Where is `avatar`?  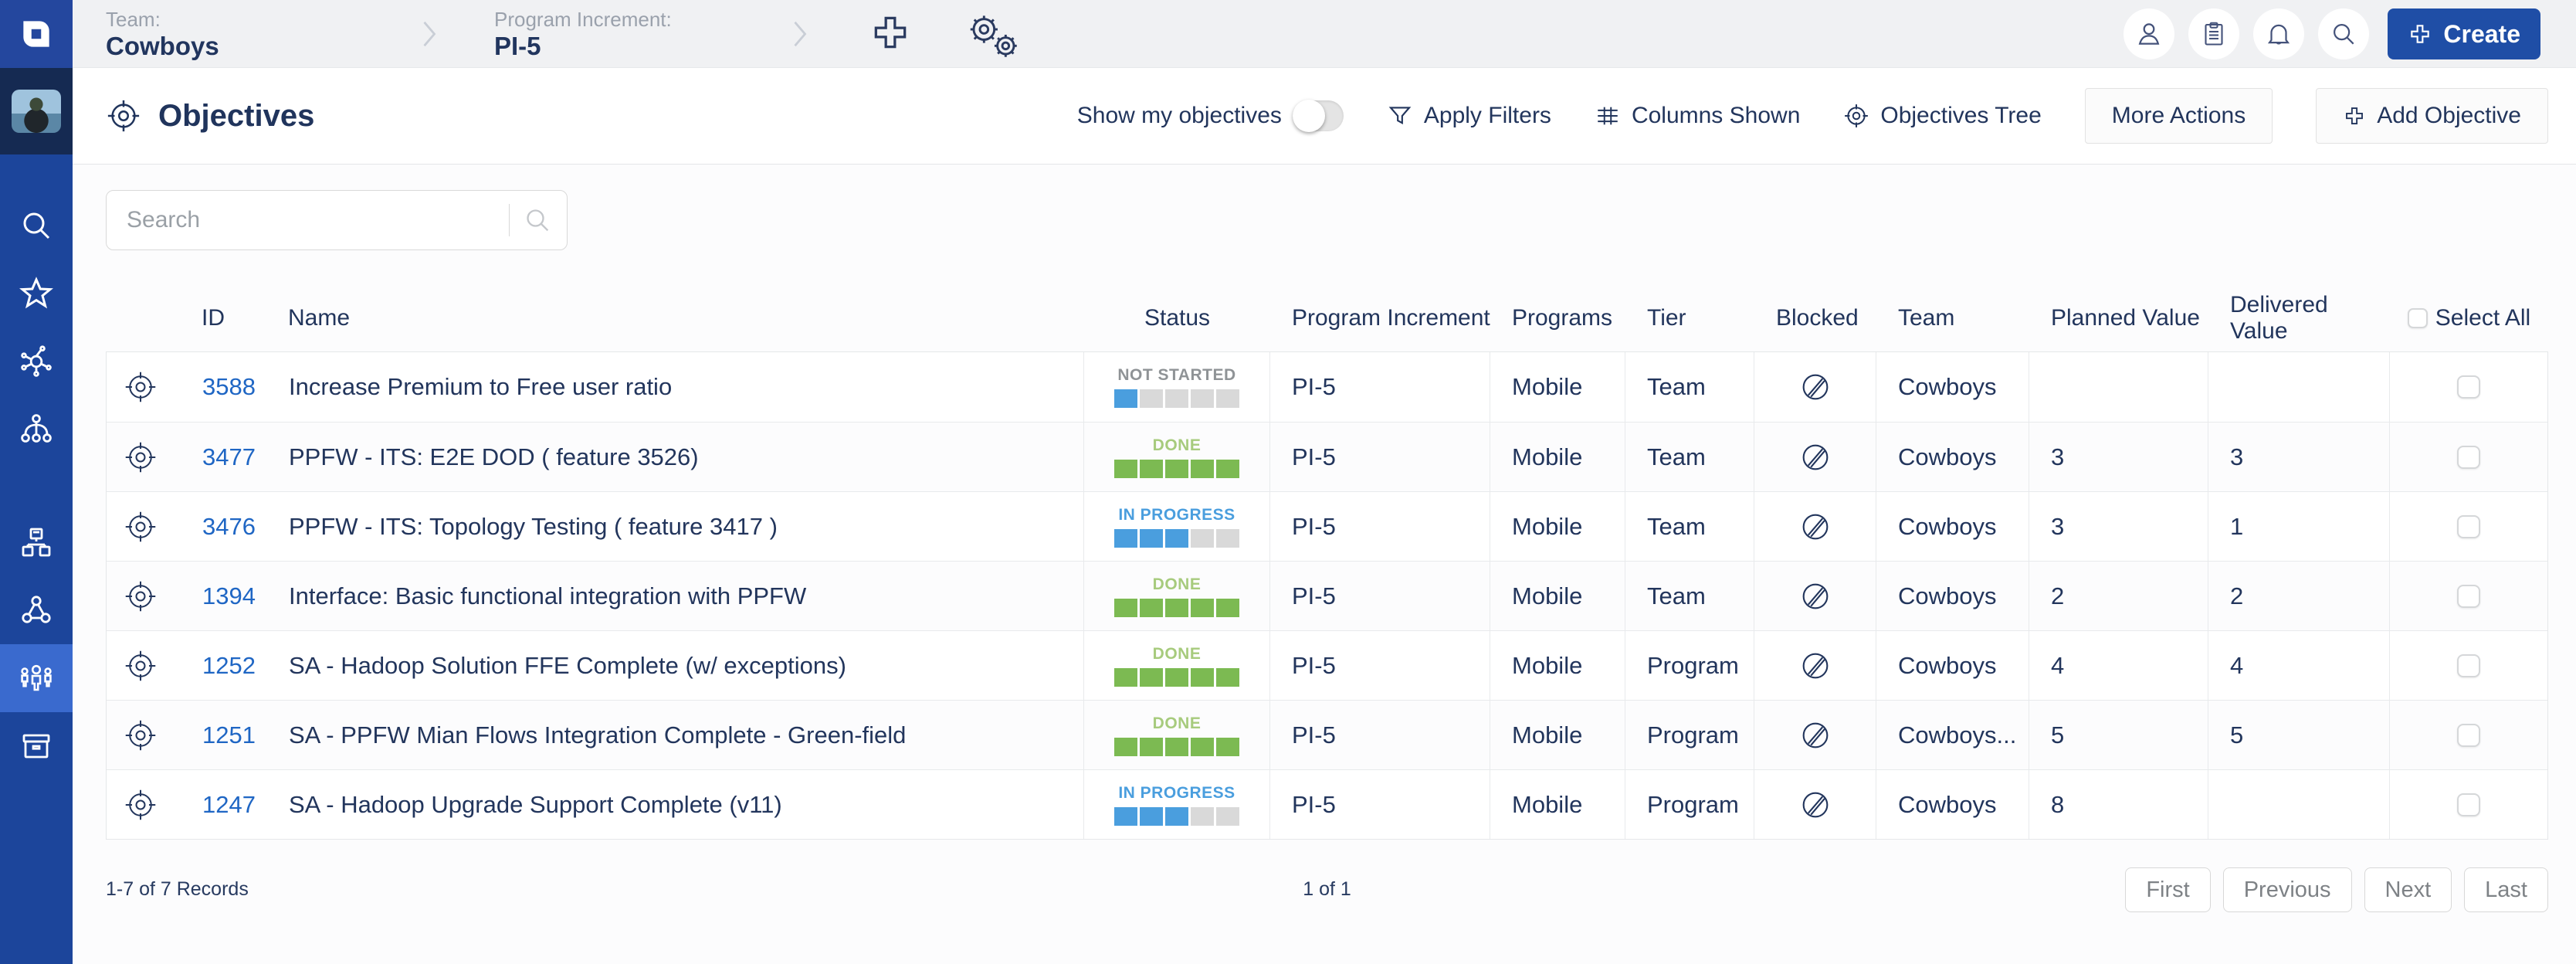 avatar is located at coordinates (36, 112).